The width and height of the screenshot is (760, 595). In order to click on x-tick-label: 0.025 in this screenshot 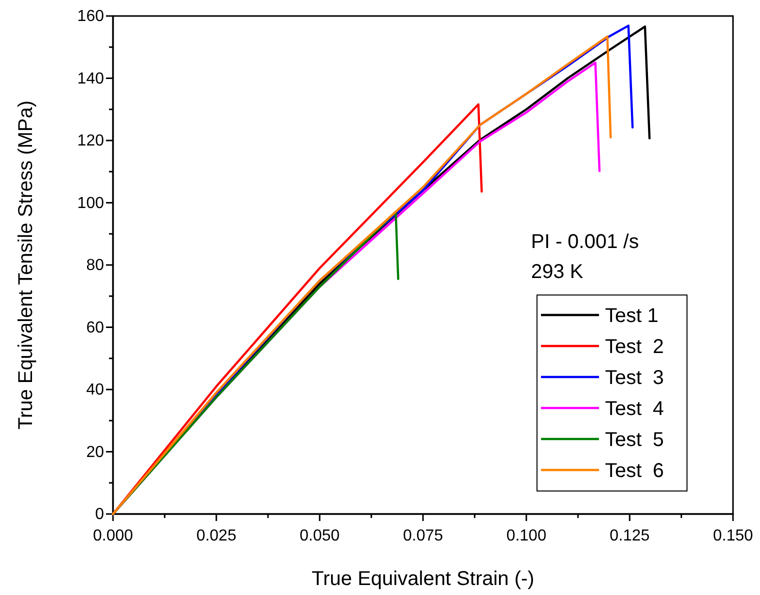, I will do `click(216, 536)`.